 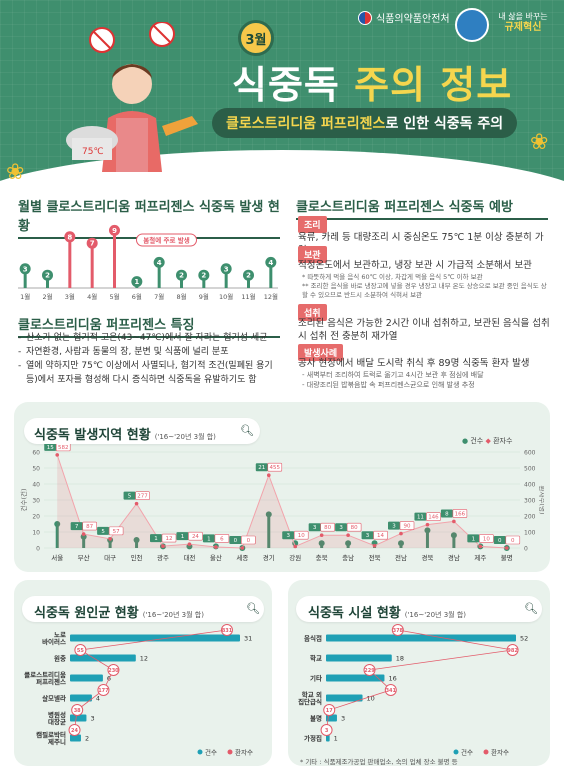 I want to click on patient-line, so click(x=281, y=501).